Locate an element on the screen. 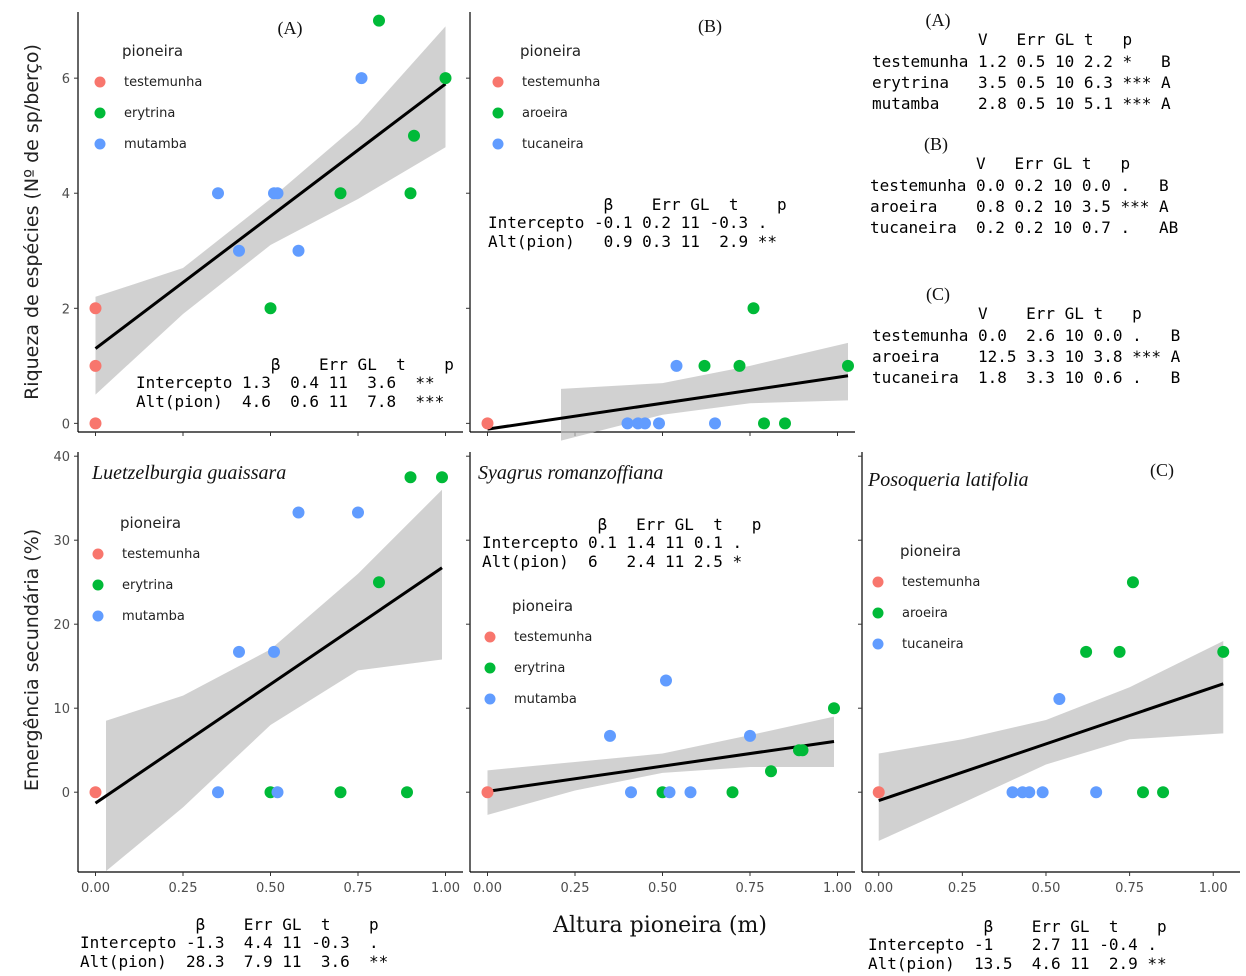 The width and height of the screenshot is (1246, 976). y-tick-label: 40 is located at coordinates (61, 457).